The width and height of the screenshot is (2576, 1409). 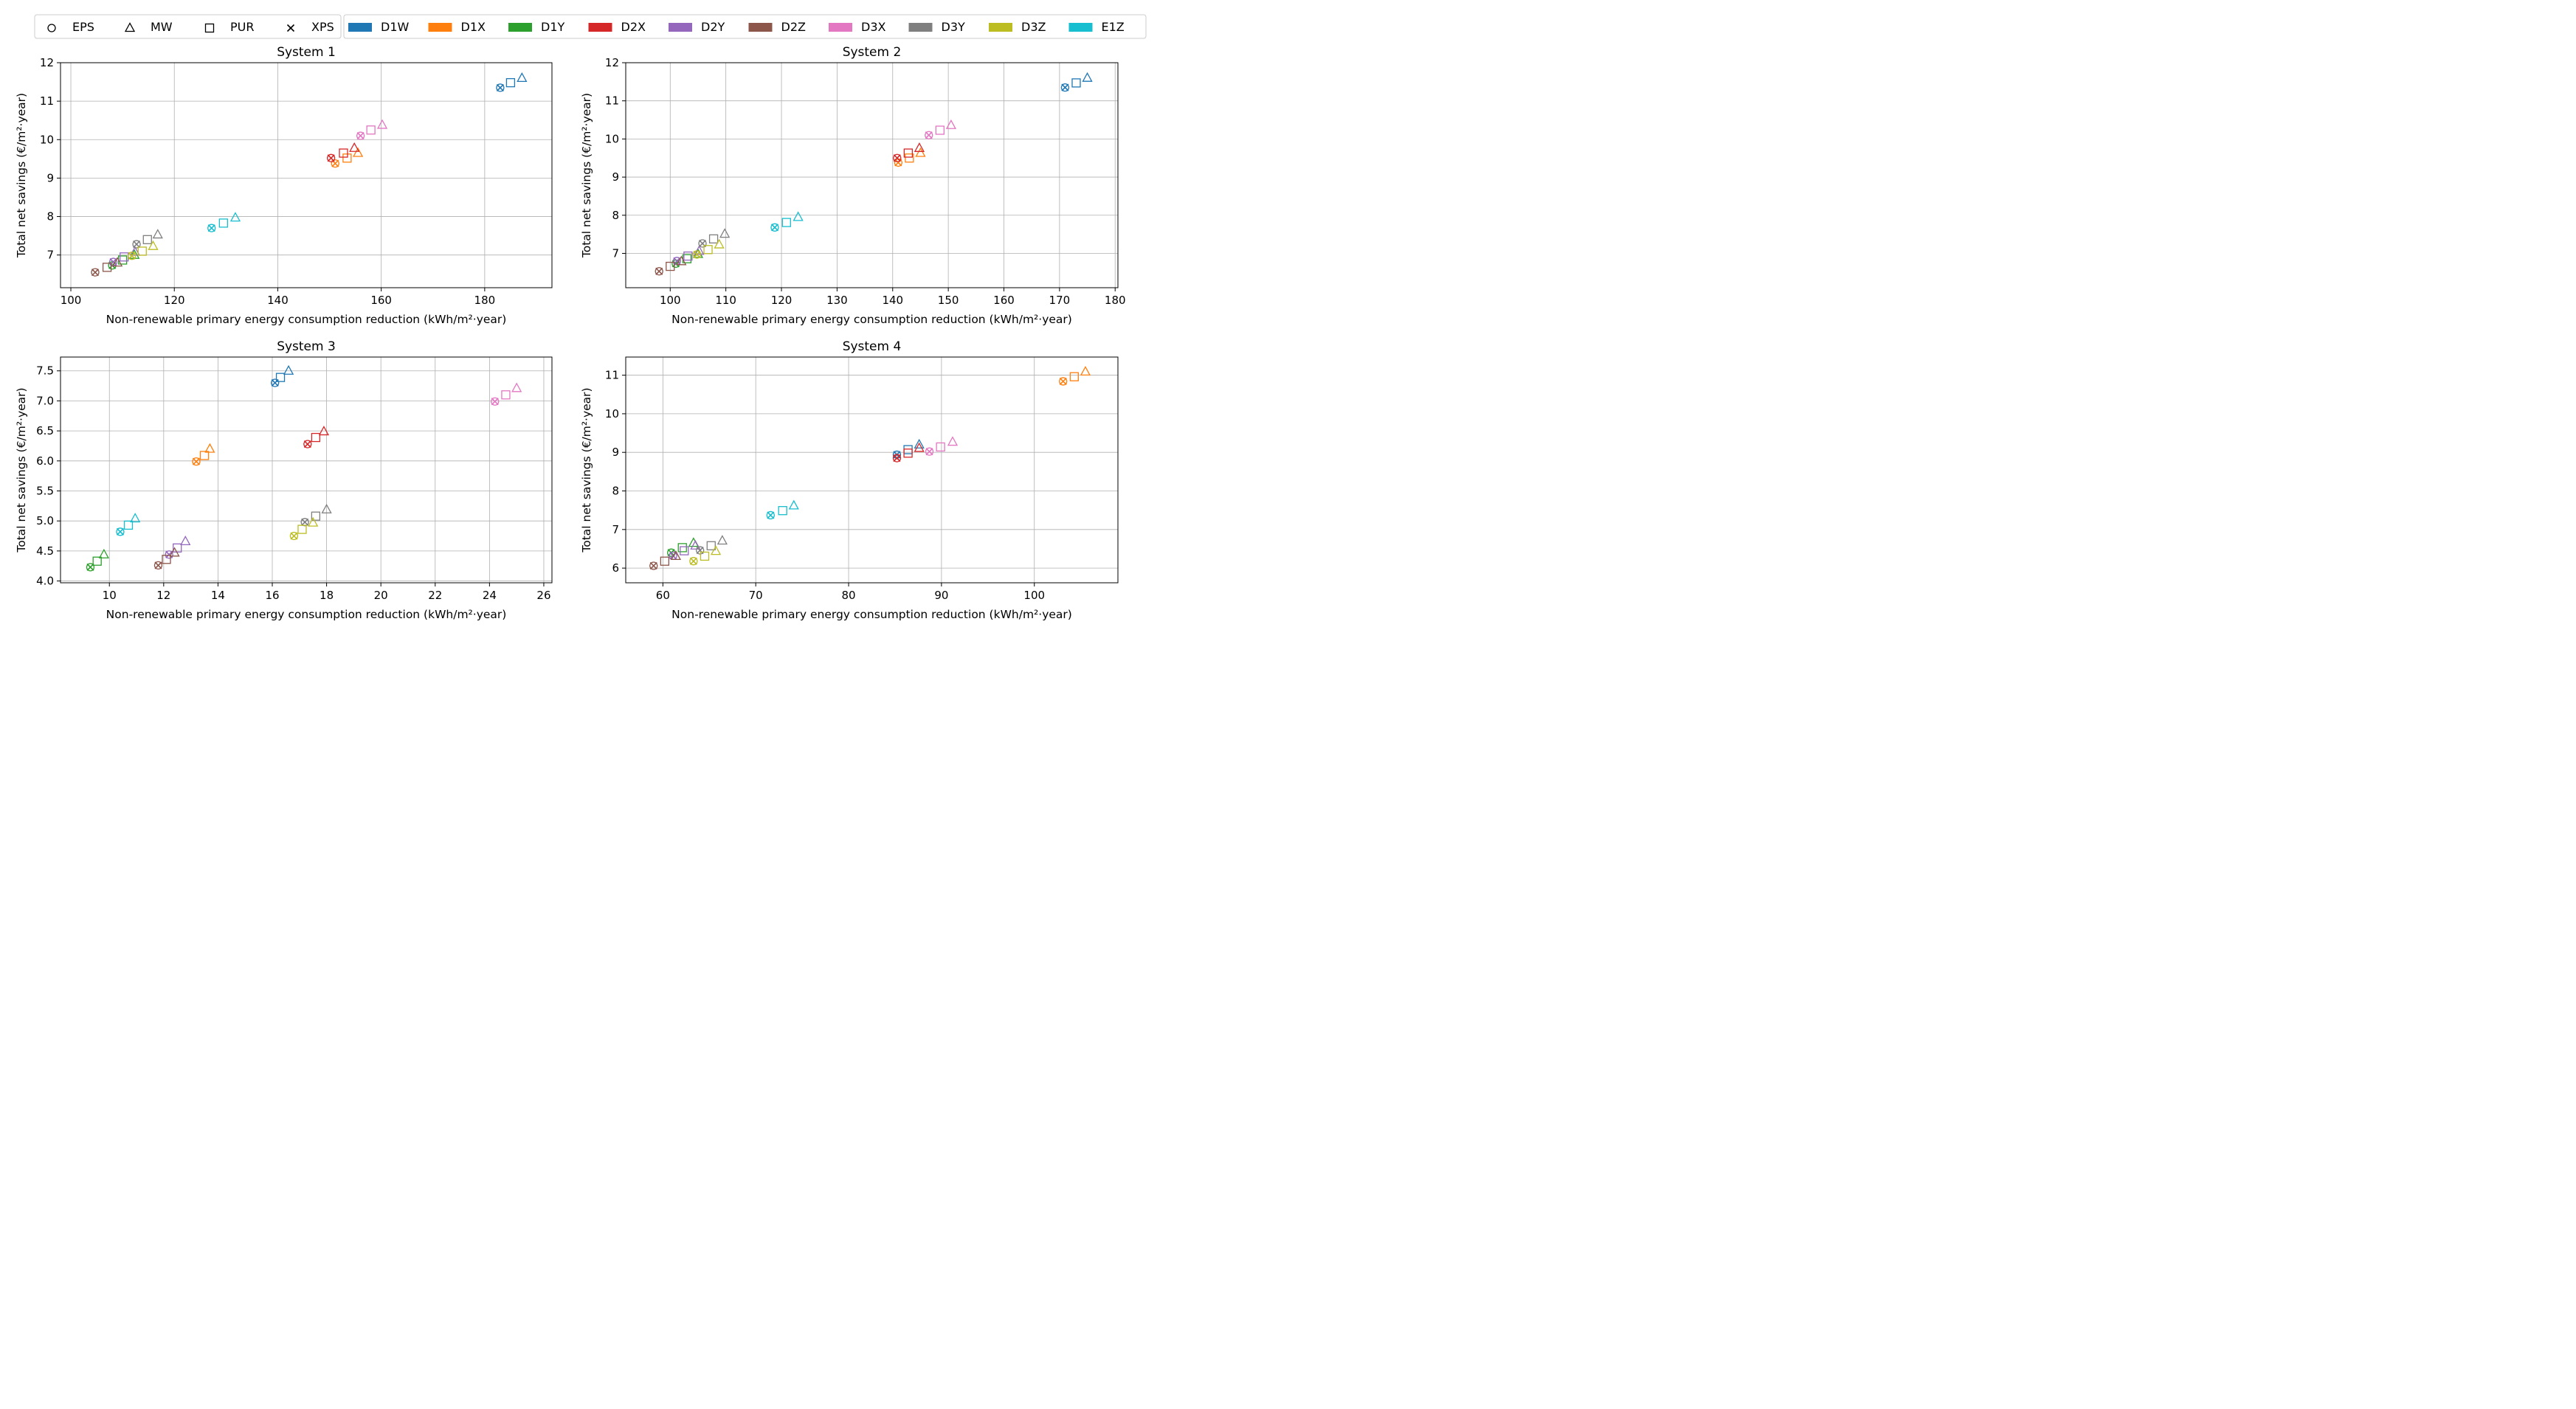 I want to click on x-tick-label: 140, so click(x=278, y=300).